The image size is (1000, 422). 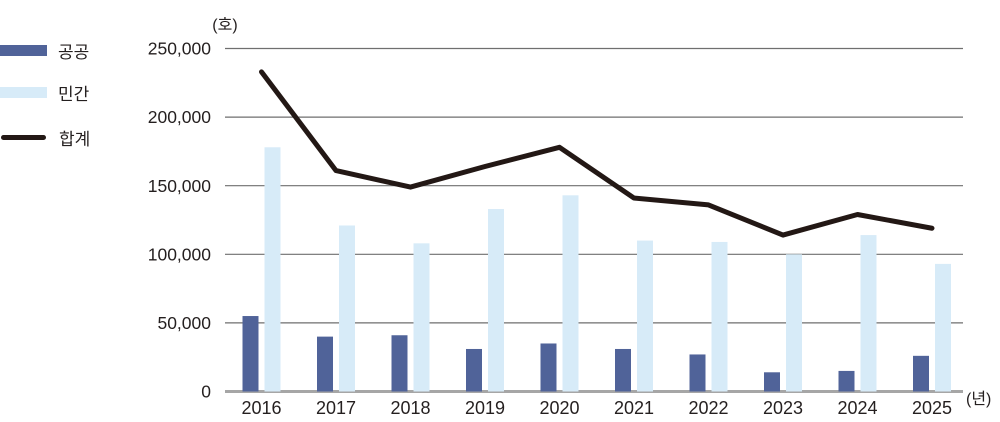 I want to click on y-tick-label-200,000: 200,000, so click(x=180, y=117).